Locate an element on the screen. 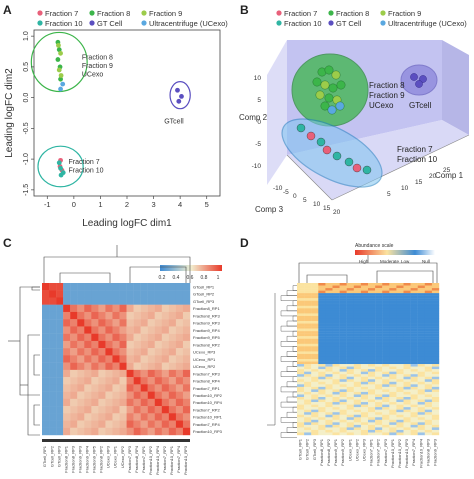  column-label: Fraction10_RP2 is located at coordinates (150, 460).